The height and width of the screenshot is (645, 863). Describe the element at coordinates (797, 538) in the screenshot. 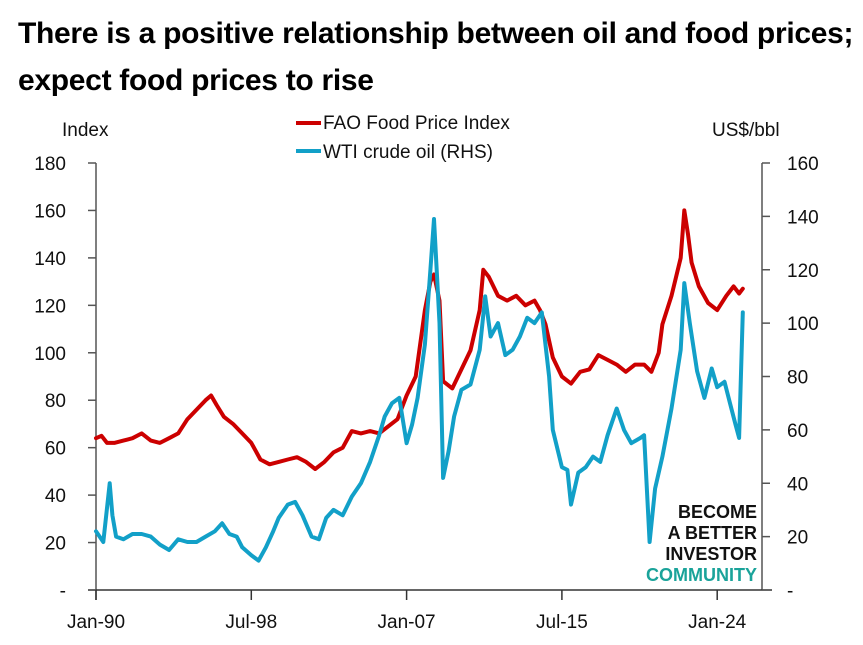

I see `right-tick-label: 20` at that location.